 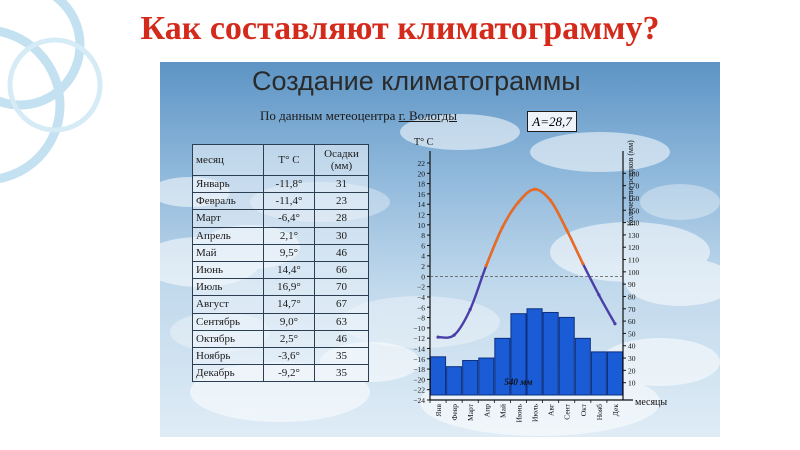 What do you see at coordinates (424, 142) in the screenshot?
I see `left-axis-label: Т° С` at bounding box center [424, 142].